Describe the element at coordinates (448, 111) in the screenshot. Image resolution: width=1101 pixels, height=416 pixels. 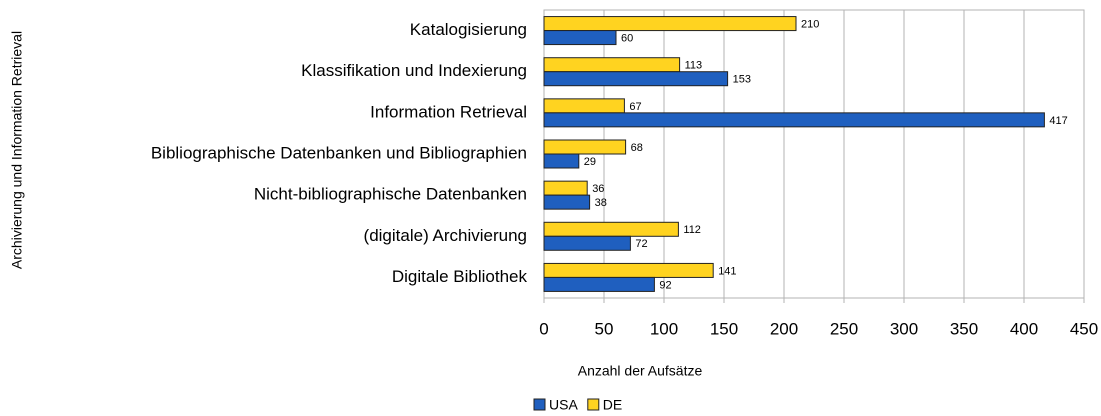
I see `y-tick-label: Information Retrieval` at that location.